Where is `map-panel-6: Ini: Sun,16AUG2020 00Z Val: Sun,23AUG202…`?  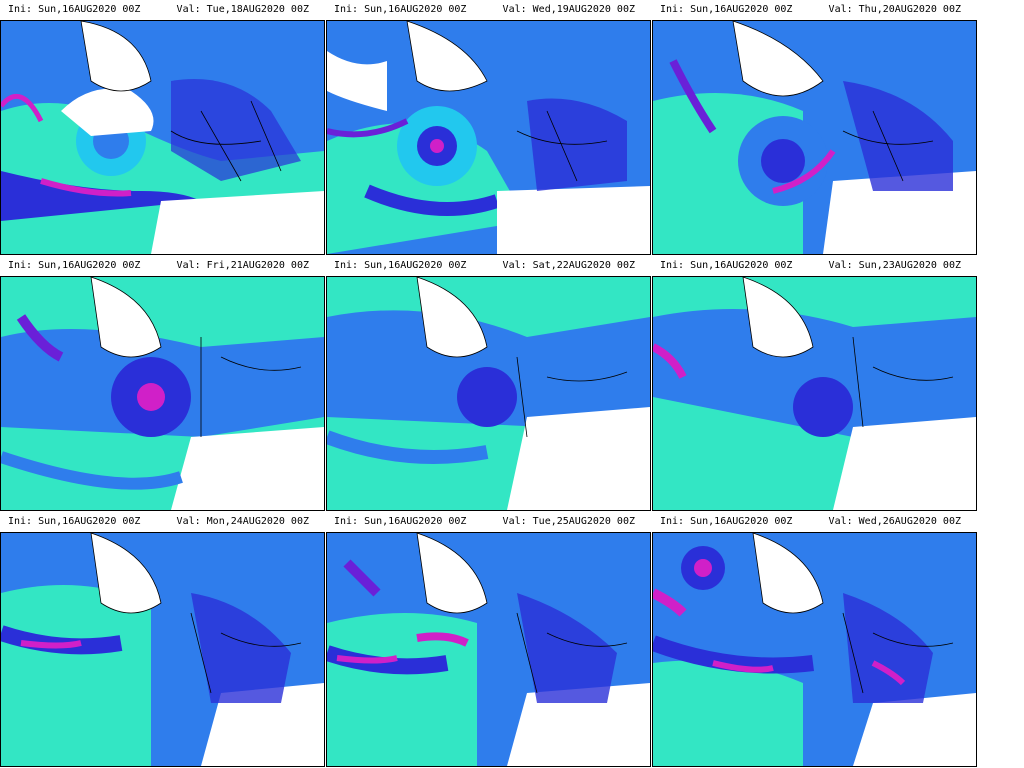
map-panel-6: Ini: Sun,16AUG2020 00Z Val: Sun,23AUG202… is located at coordinates (814, 384).